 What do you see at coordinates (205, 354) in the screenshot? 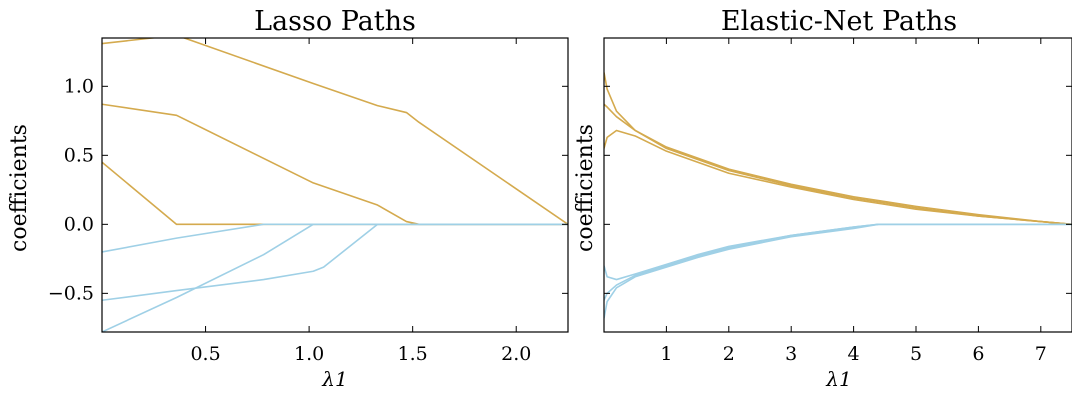
I see `lasso-xtick-label: 0.5` at bounding box center [205, 354].